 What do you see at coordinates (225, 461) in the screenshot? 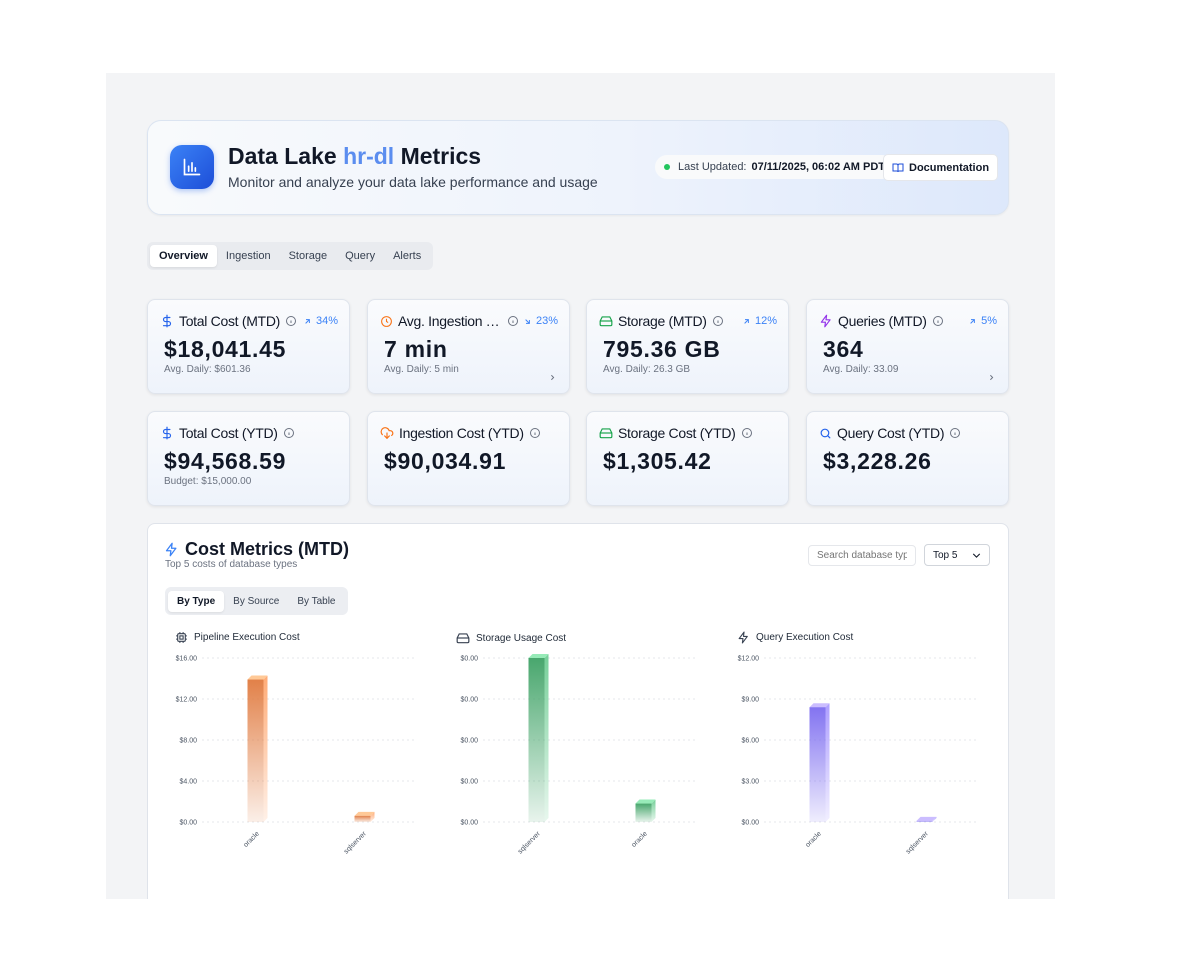
I see `metric-value: $94,568.59` at bounding box center [225, 461].